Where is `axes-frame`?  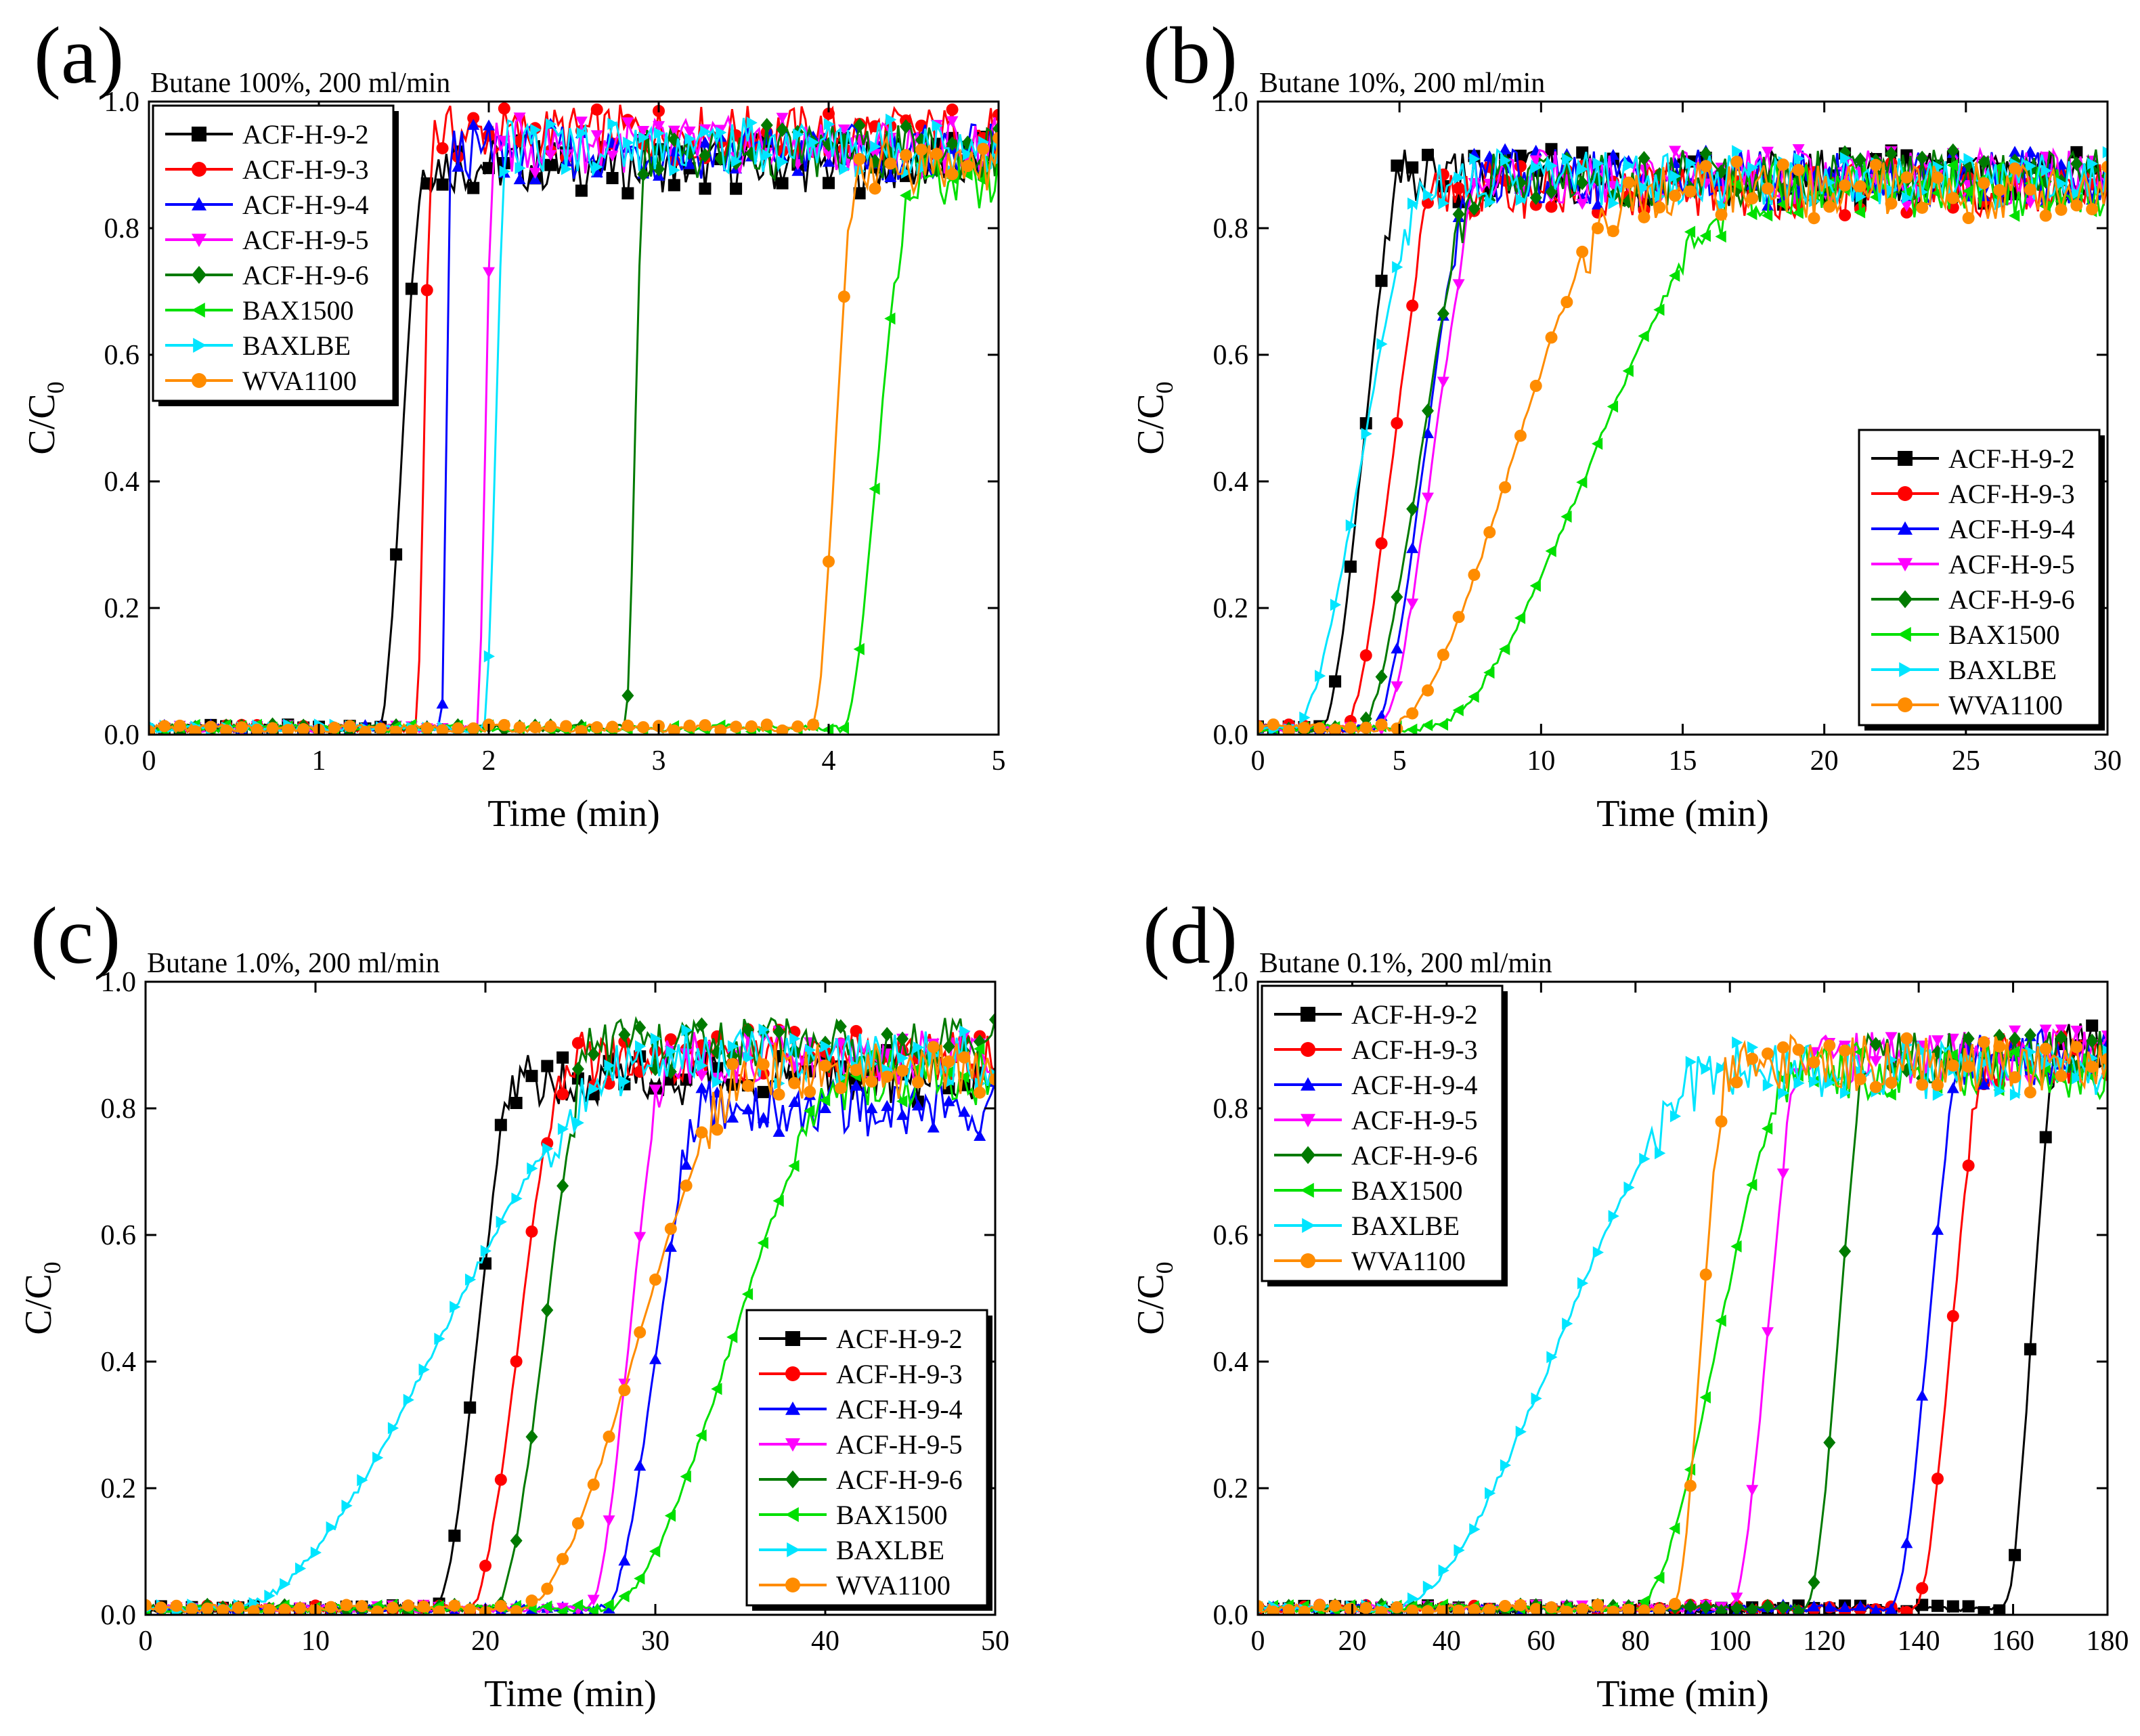
axes-frame is located at coordinates (570, 1298).